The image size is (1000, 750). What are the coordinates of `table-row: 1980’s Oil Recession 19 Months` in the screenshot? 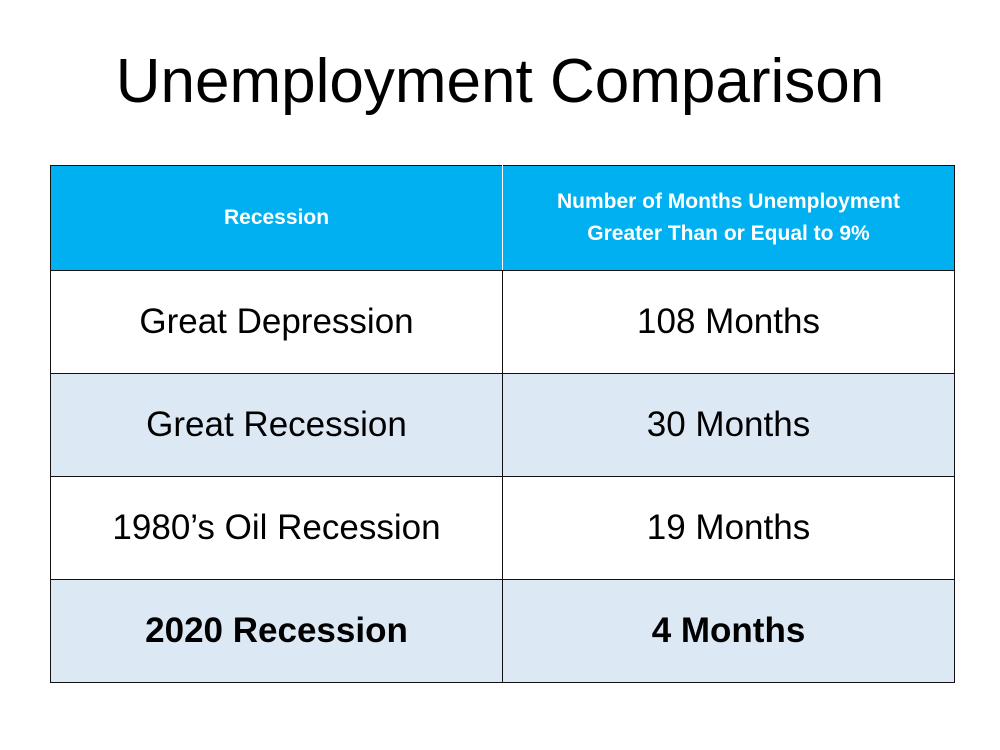 It's located at (502, 528).